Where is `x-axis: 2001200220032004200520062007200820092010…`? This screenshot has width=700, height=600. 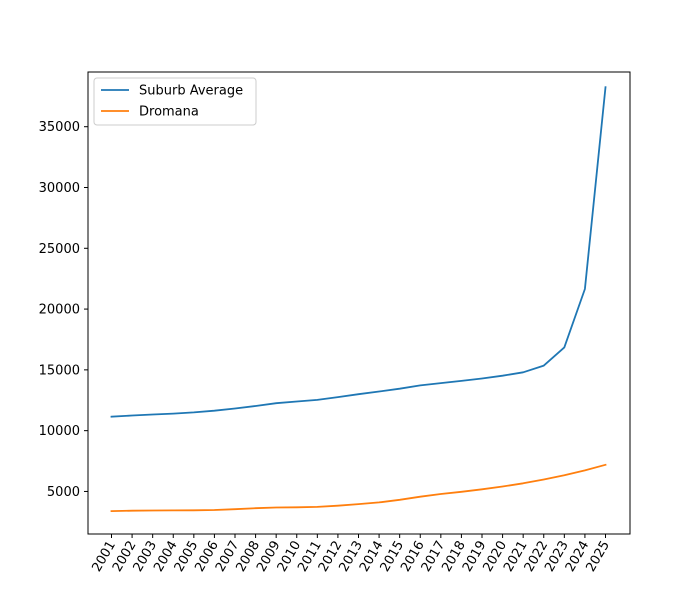 x-axis: 2001200220032004200520062007200820092010… is located at coordinates (351, 554).